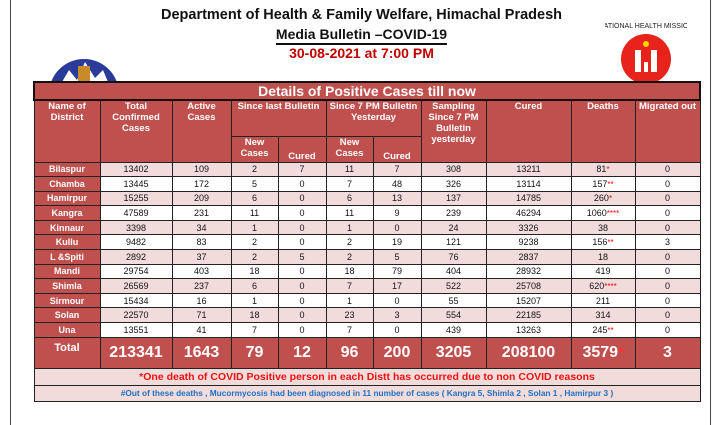 This screenshot has width=723, height=425. Describe the element at coordinates (453, 286) in the screenshot. I see `cell-value: 522` at that location.